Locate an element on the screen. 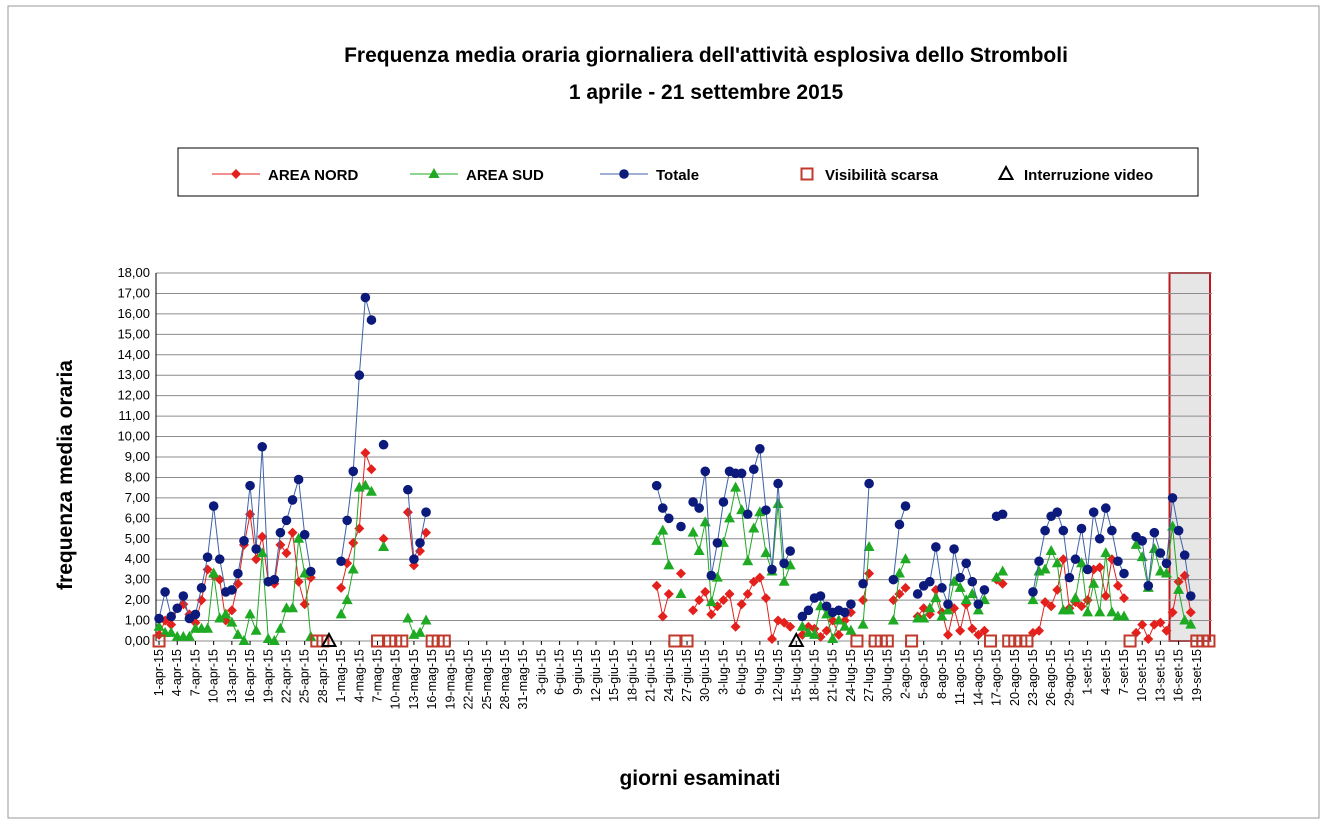 Image resolution: width=1327 pixels, height=825 pixels. x-tick-label: 20-ago-15 is located at coordinates (1015, 677).